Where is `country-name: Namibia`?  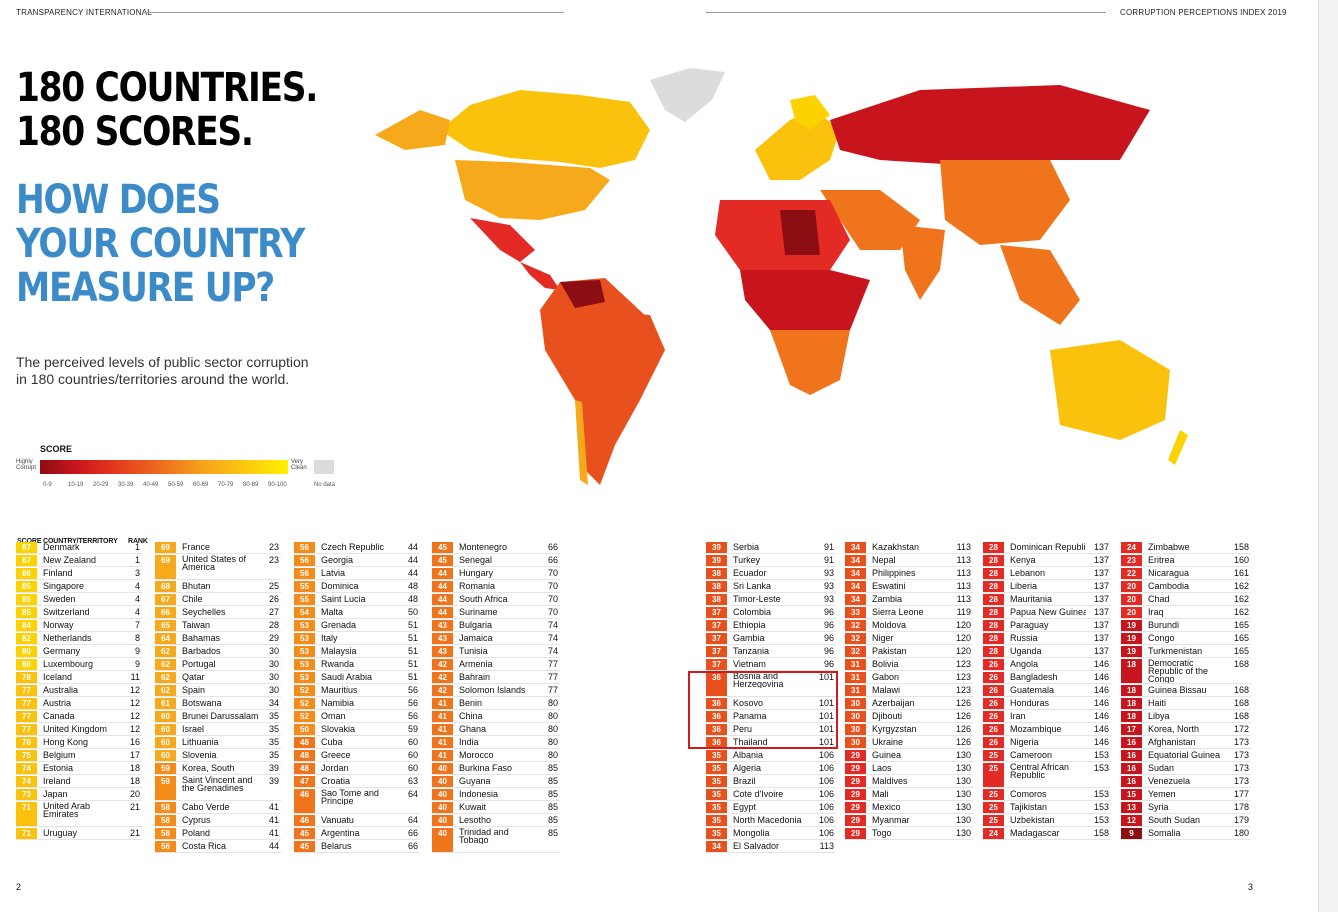 country-name: Namibia is located at coordinates (338, 703).